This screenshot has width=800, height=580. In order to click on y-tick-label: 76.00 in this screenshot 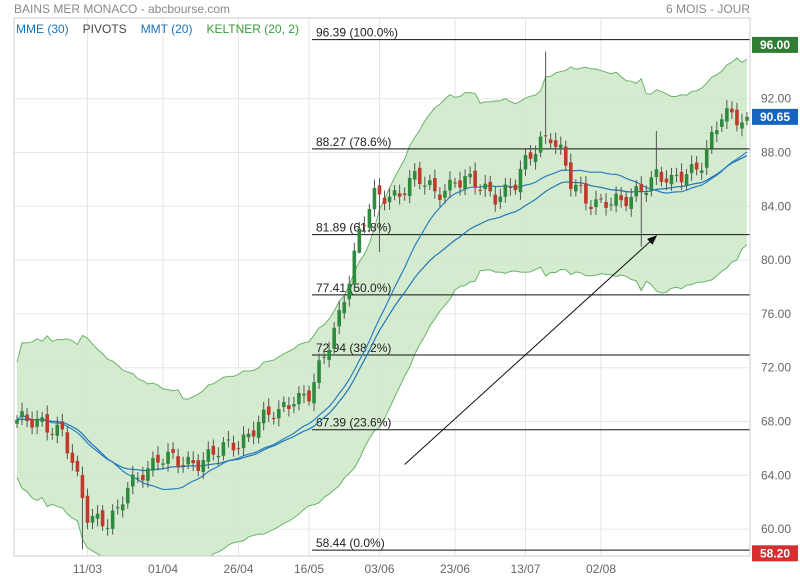, I will do `click(776, 314)`.